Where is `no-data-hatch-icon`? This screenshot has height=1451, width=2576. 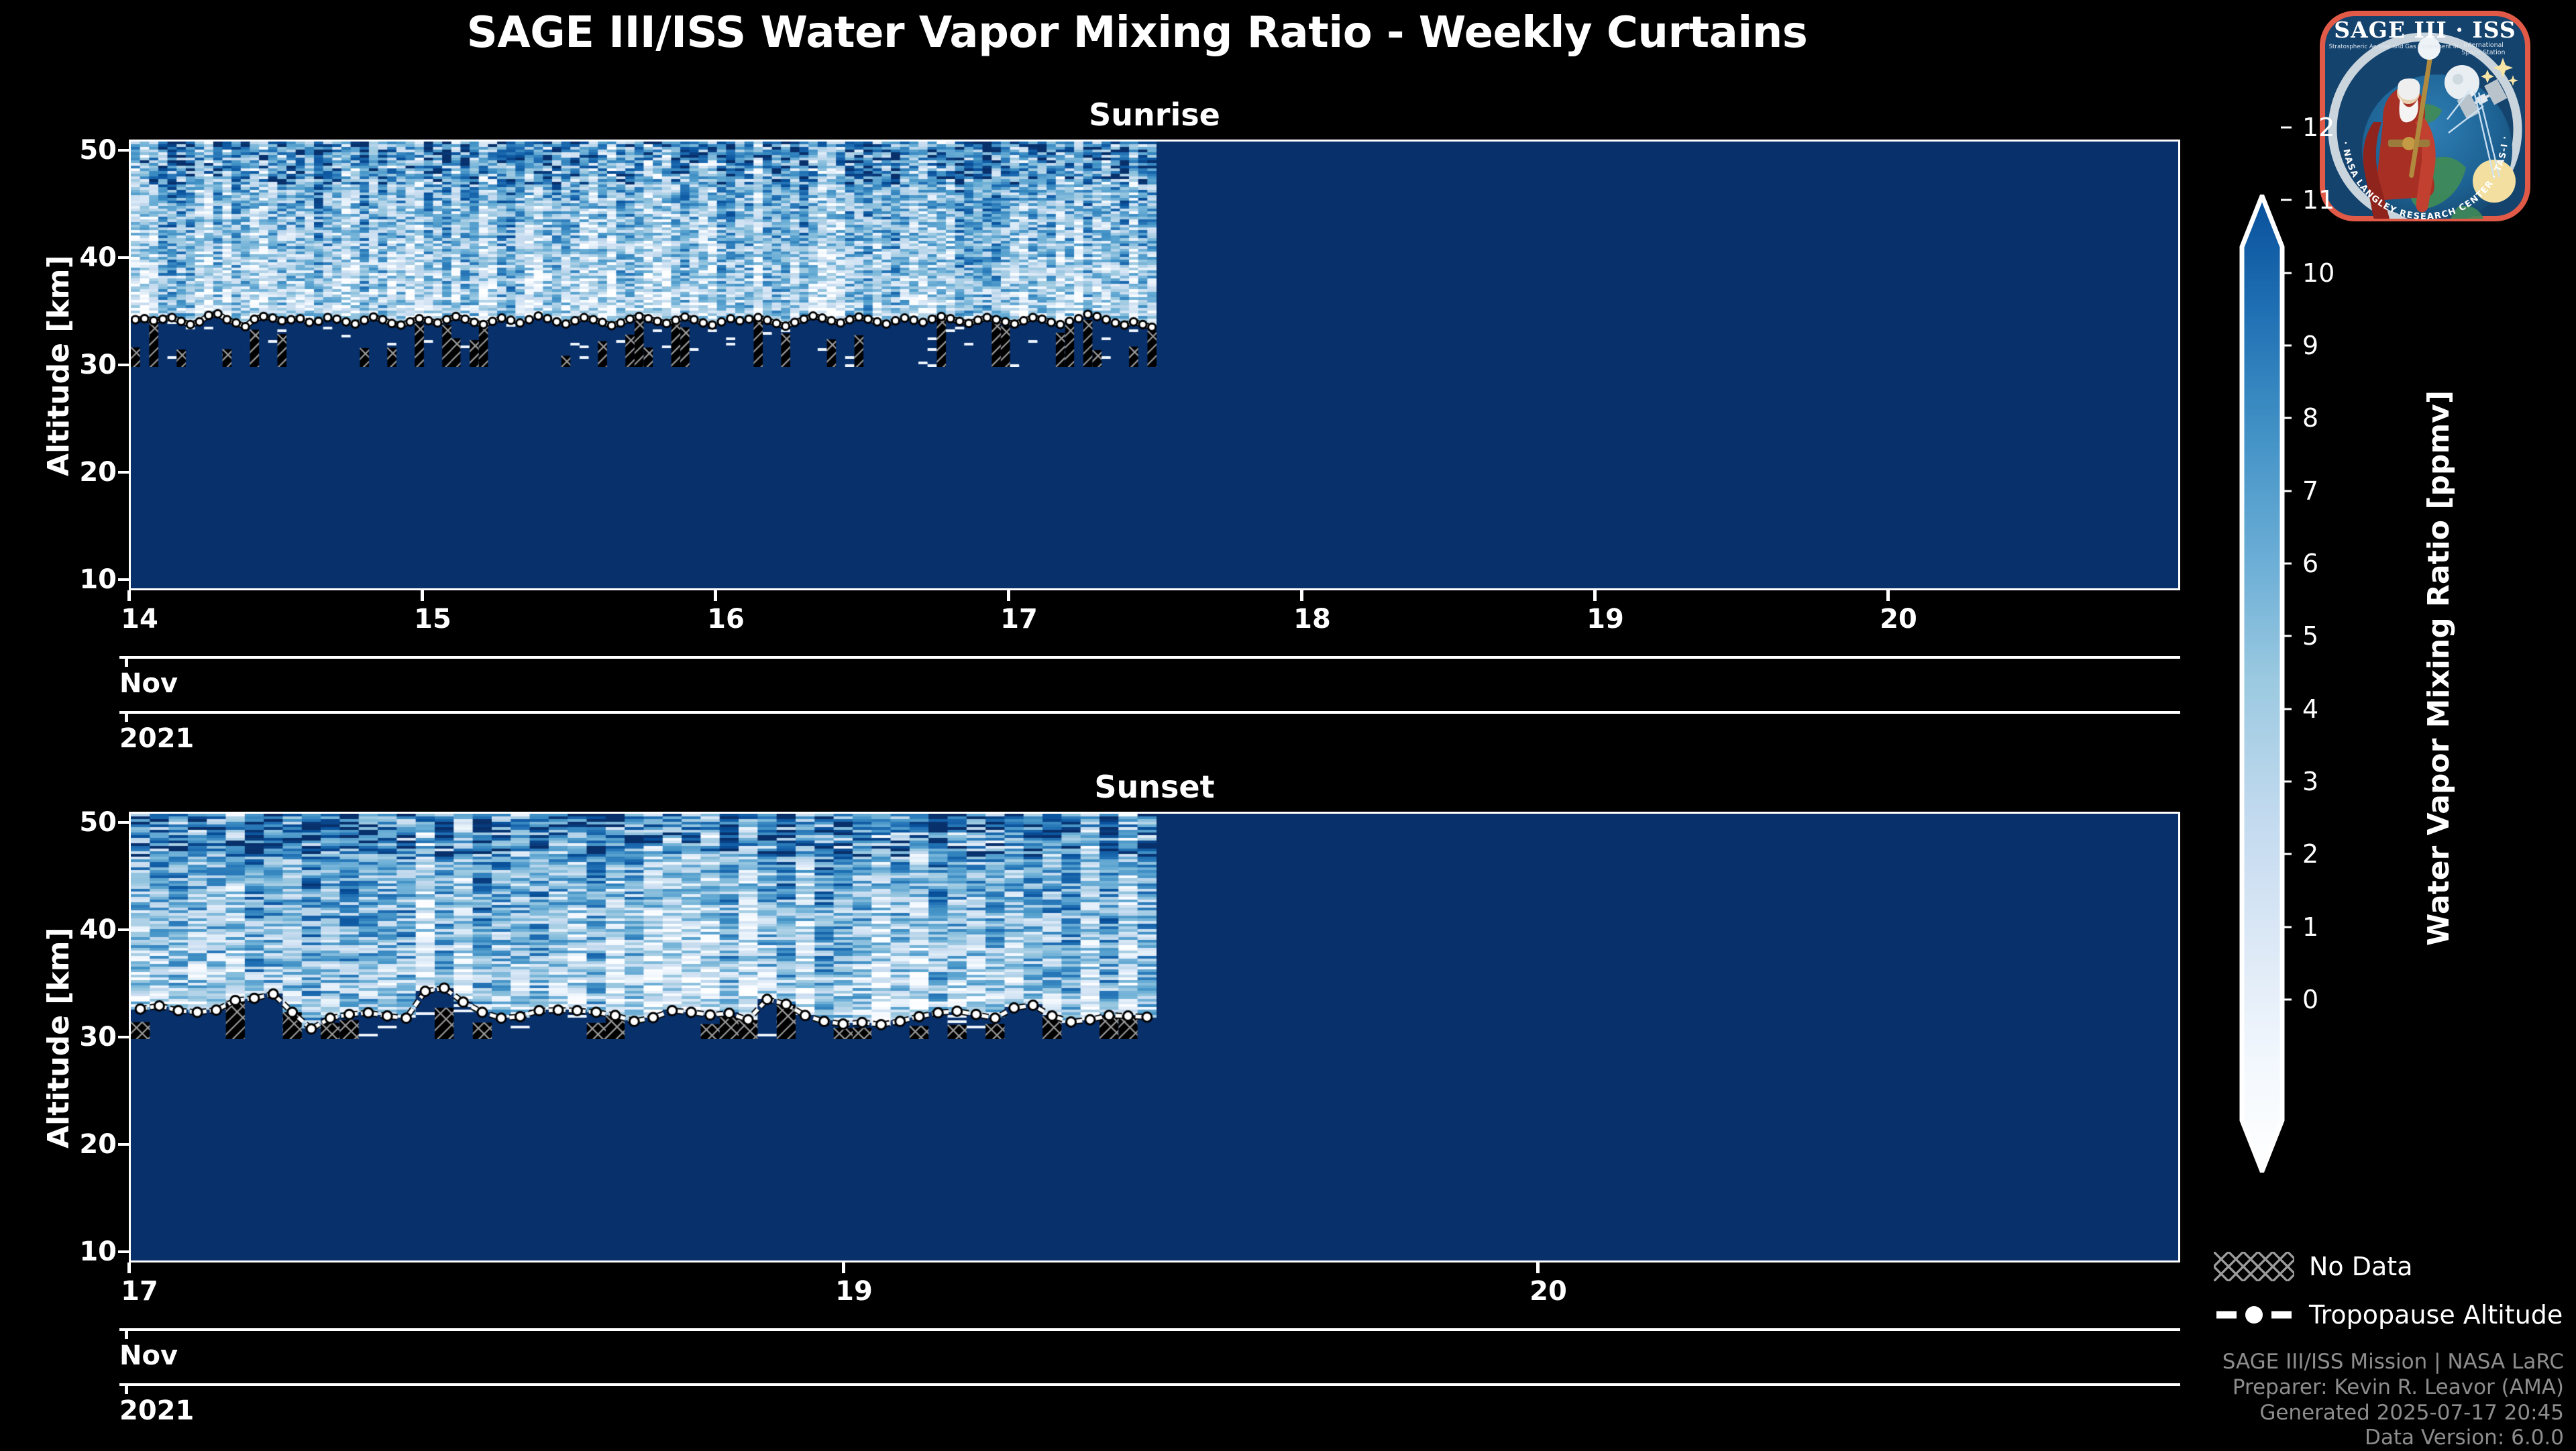
no-data-hatch-icon is located at coordinates (2254, 1266).